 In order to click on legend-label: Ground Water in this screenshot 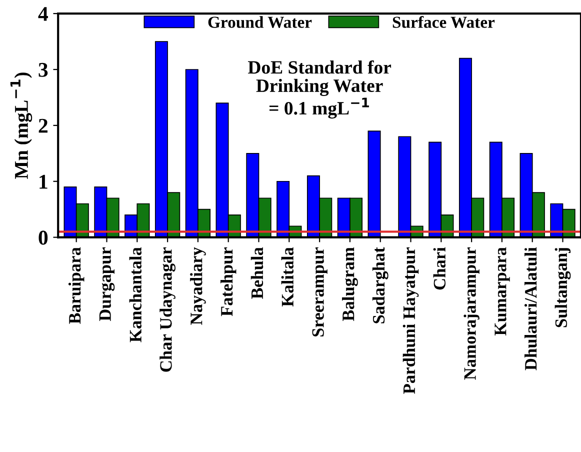, I will do `click(260, 22)`.